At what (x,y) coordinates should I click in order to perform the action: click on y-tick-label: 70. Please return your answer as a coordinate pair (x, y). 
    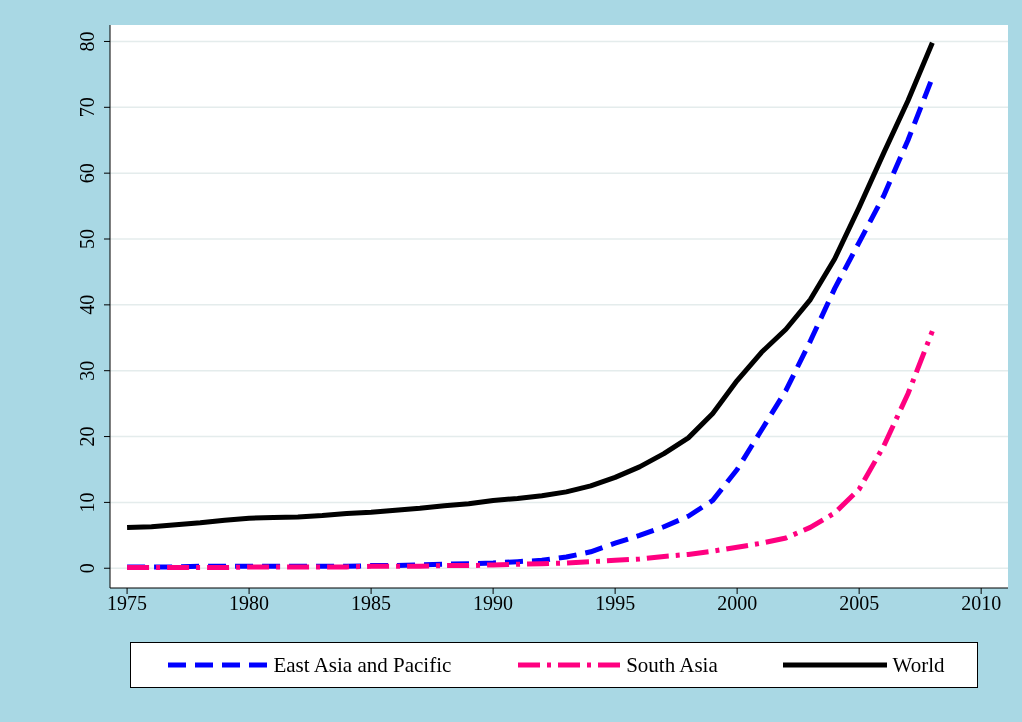
    Looking at the image, I should click on (87, 107).